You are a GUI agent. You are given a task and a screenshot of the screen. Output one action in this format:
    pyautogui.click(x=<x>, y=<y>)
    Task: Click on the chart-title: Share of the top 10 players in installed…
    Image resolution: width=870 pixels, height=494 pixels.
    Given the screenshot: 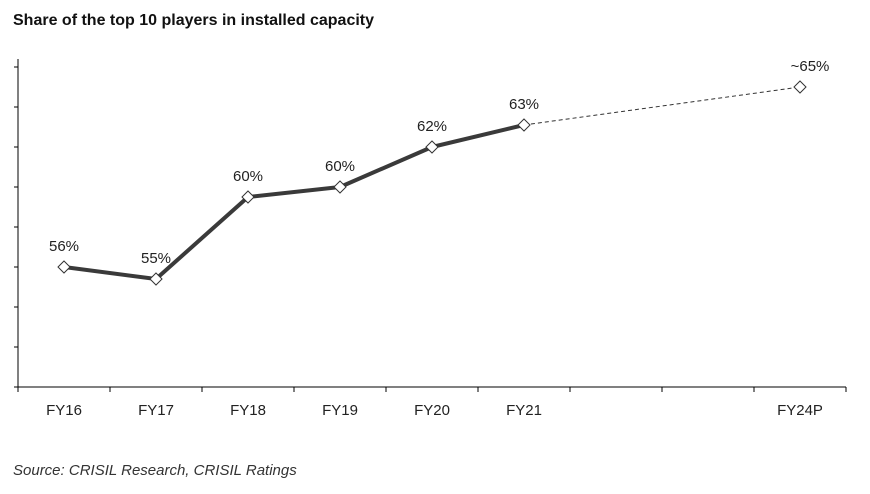 What is the action you would take?
    pyautogui.click(x=194, y=20)
    